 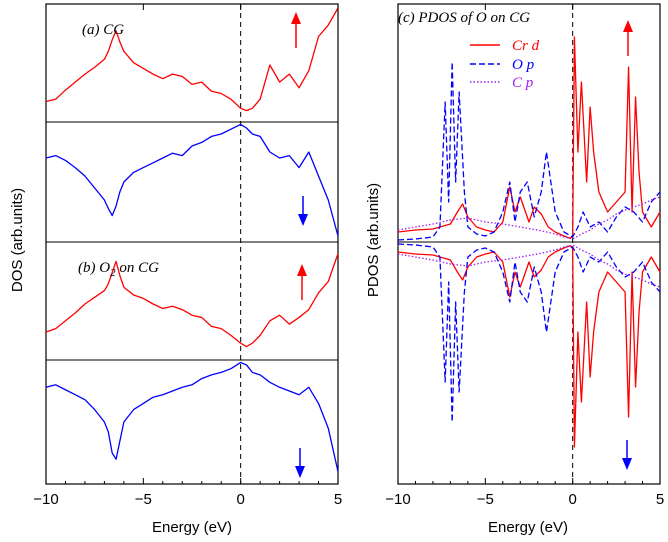 What do you see at coordinates (296, 30) in the screenshot?
I see `spin-up-arrow-a` at bounding box center [296, 30].